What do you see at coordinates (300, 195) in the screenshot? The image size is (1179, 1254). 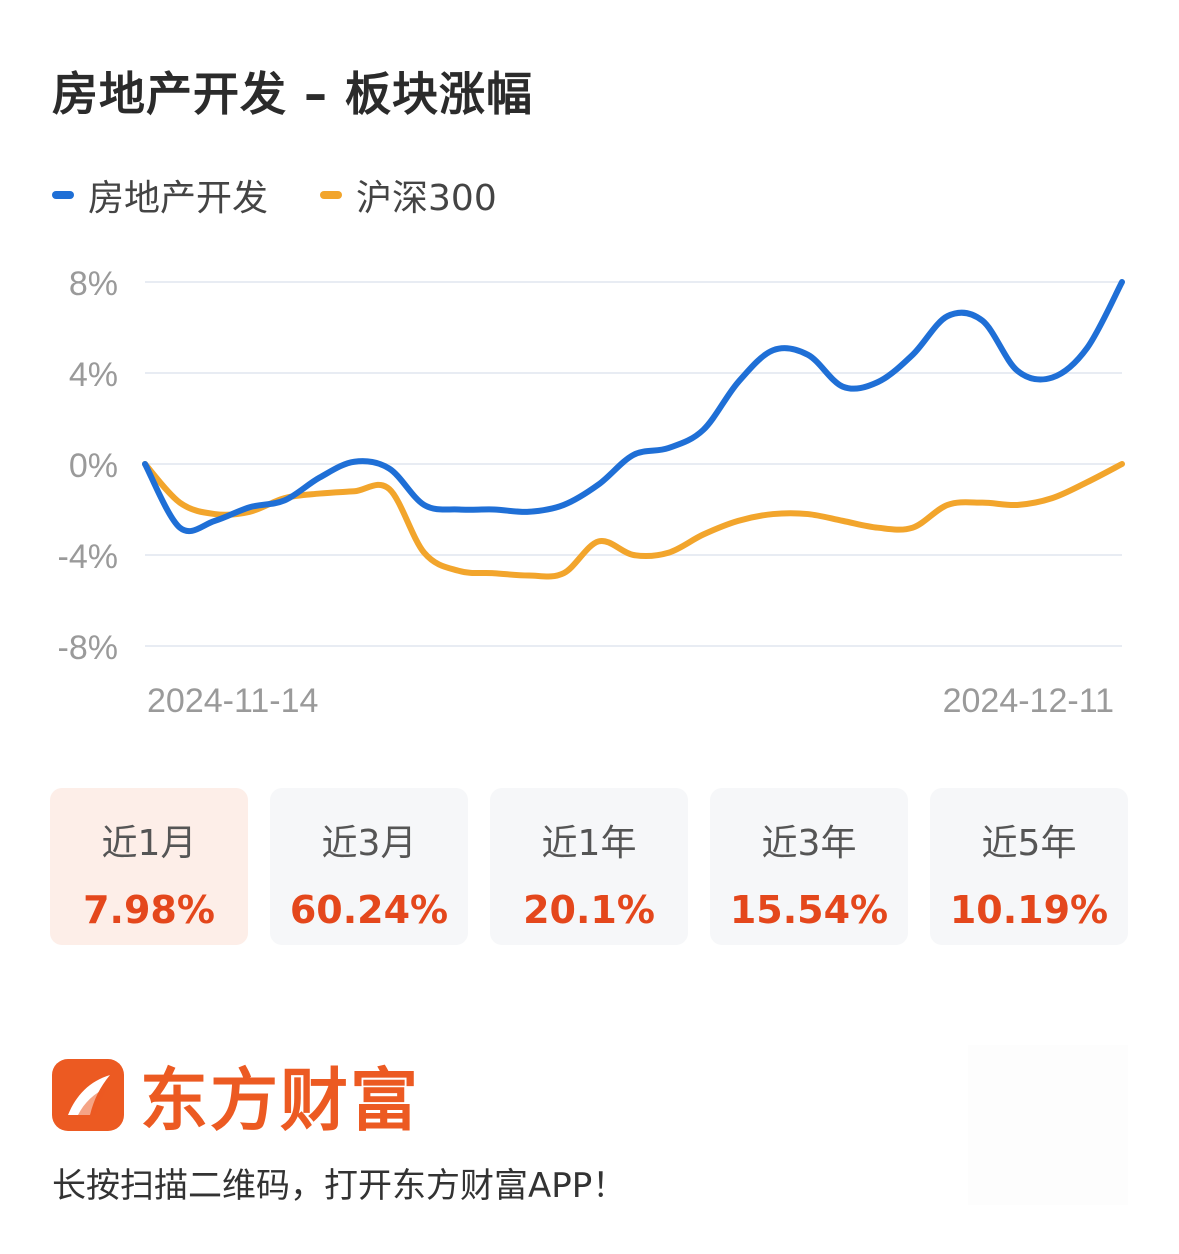 I see `chart-legend: 房地产开发 沪深300` at bounding box center [300, 195].